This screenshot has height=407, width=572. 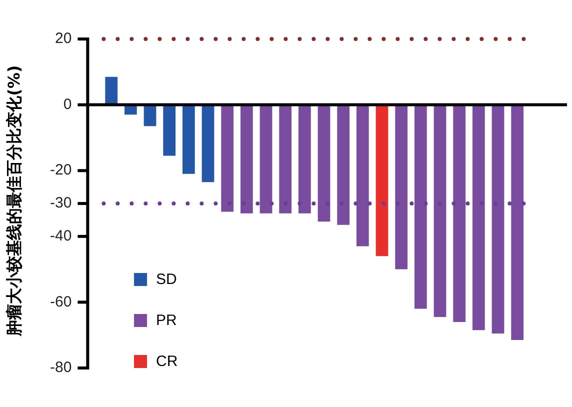 I want to click on y-tick-label: 20, so click(x=63, y=39).